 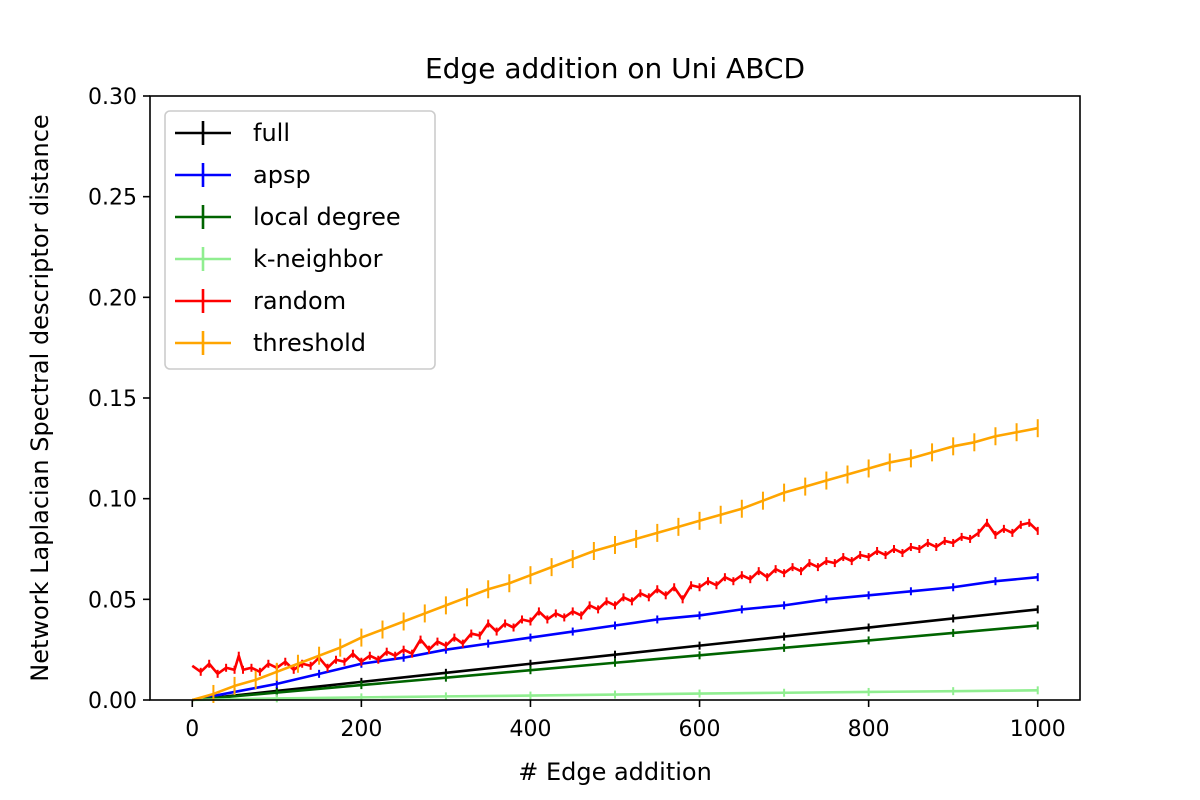 What do you see at coordinates (869, 729) in the screenshot?
I see `x-tick-label: 800` at bounding box center [869, 729].